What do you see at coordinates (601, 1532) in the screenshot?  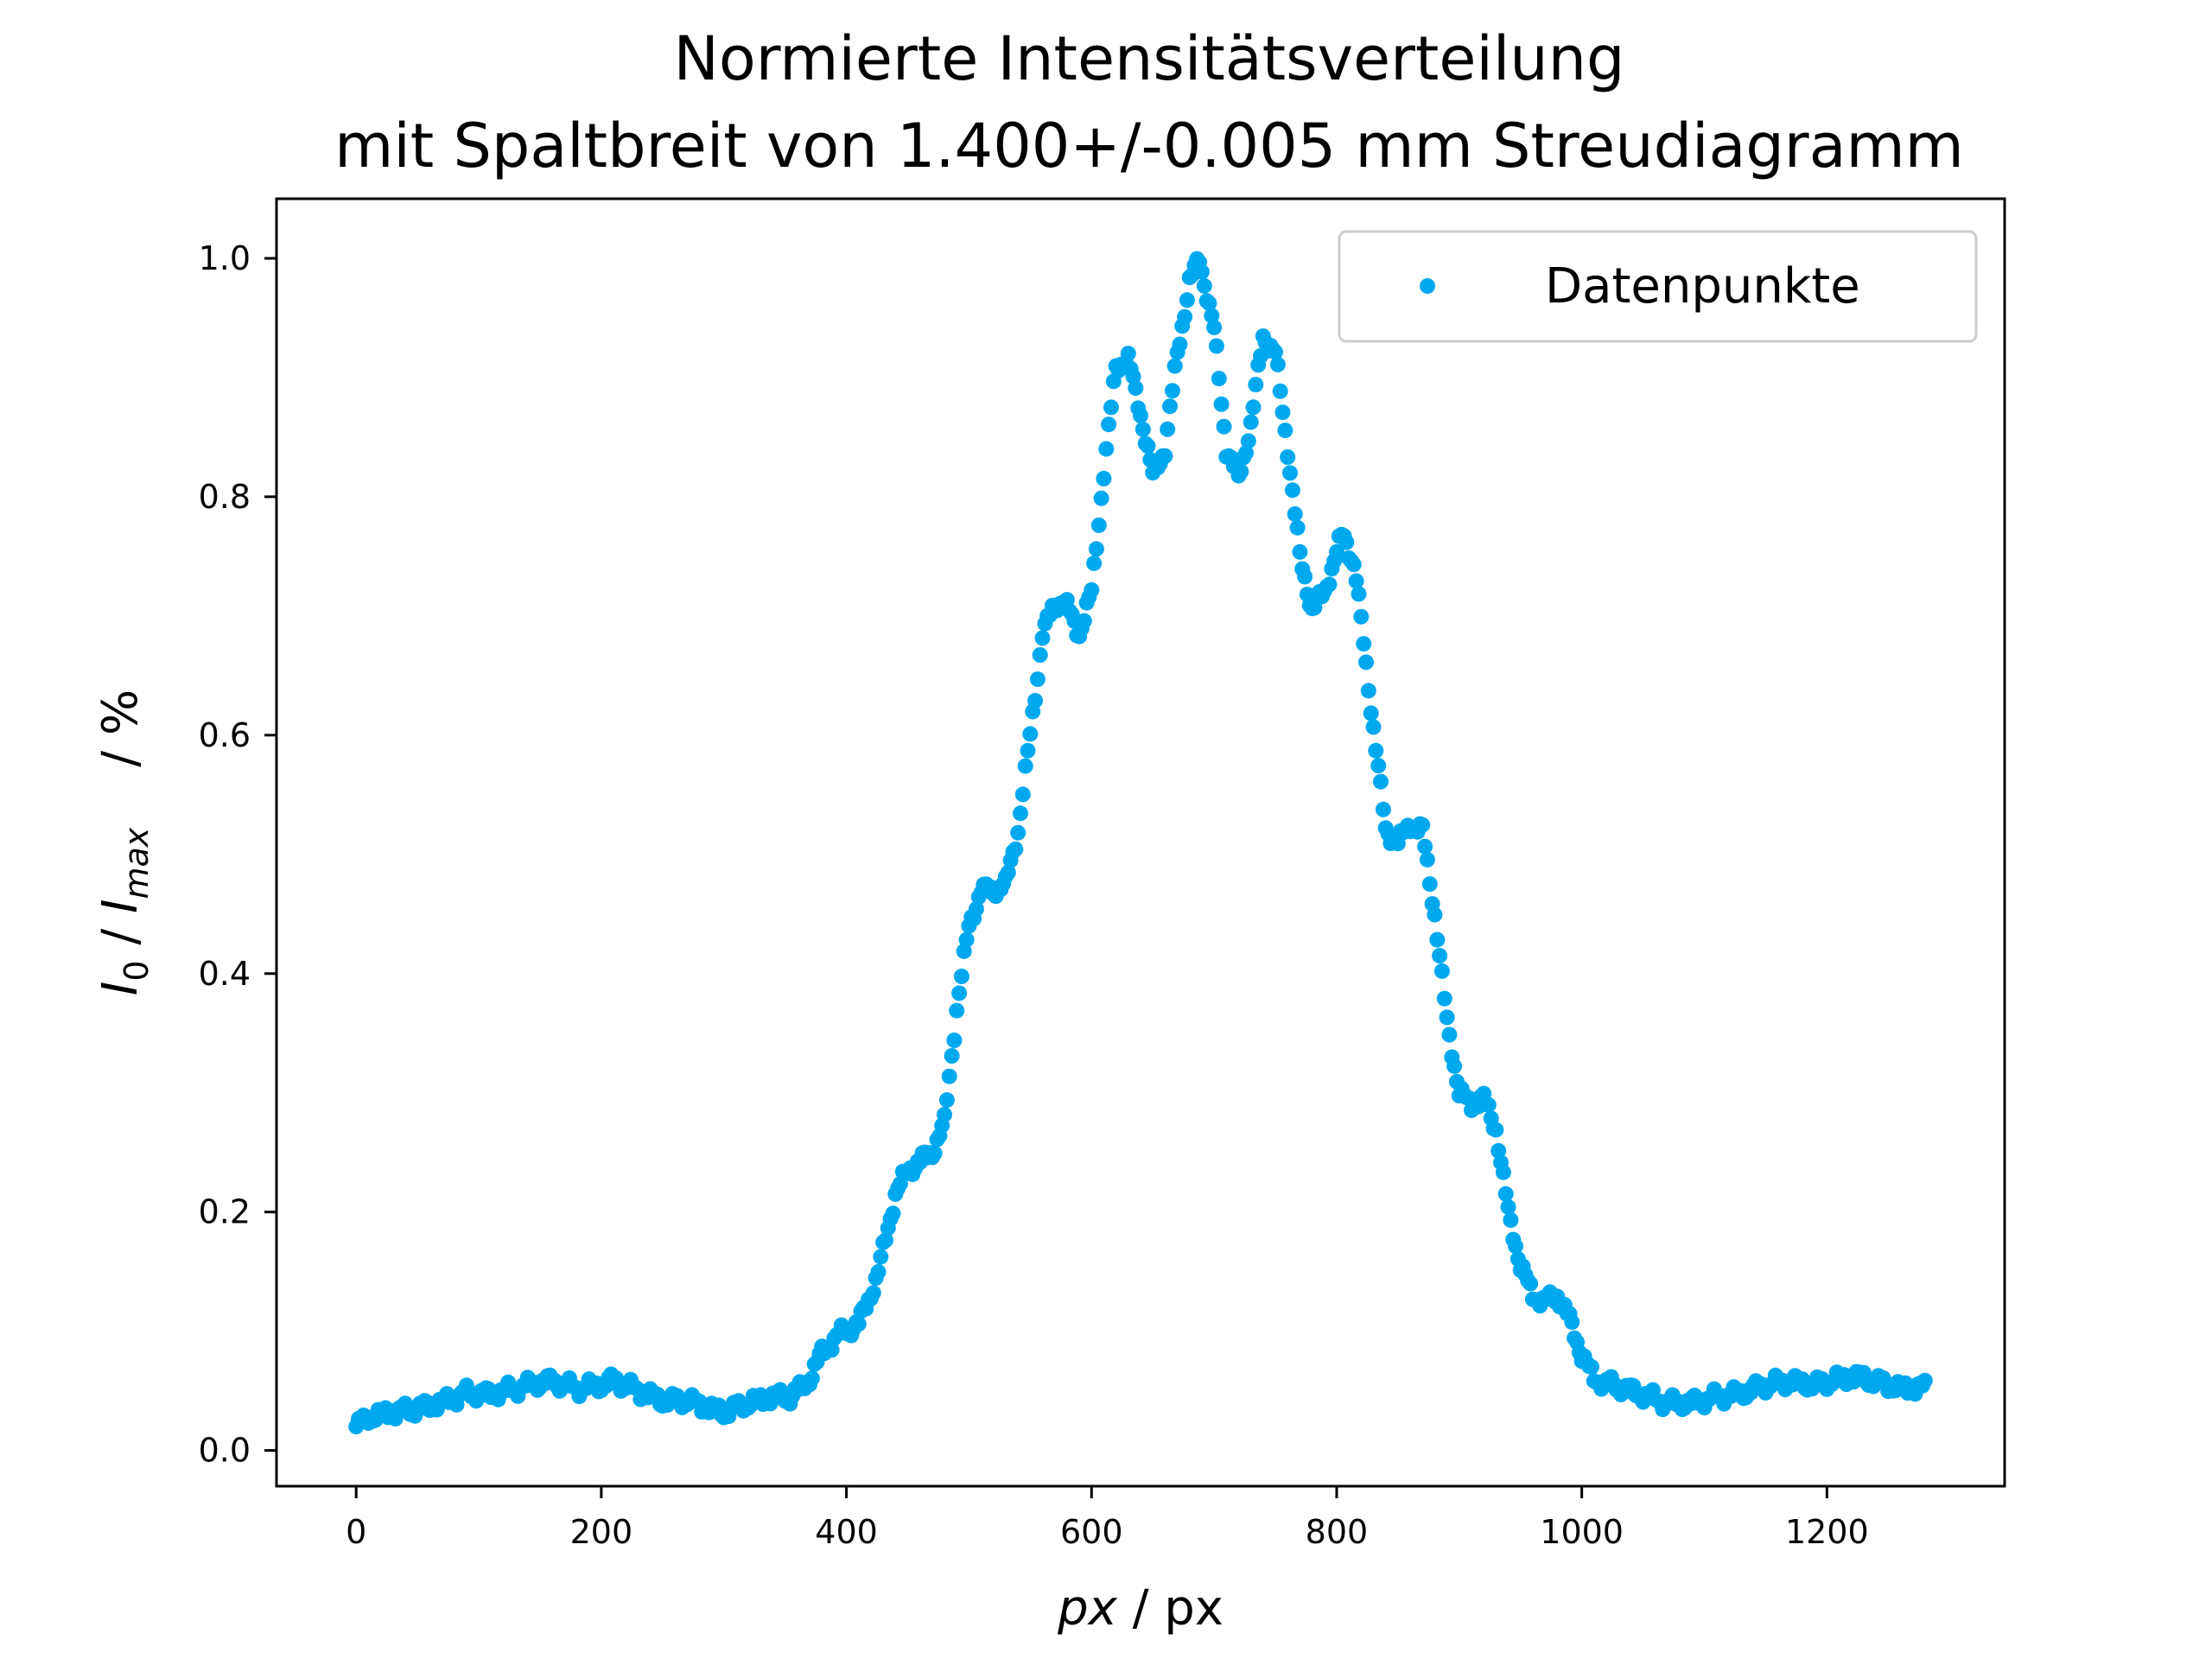 I see `x-tick-label: 200` at bounding box center [601, 1532].